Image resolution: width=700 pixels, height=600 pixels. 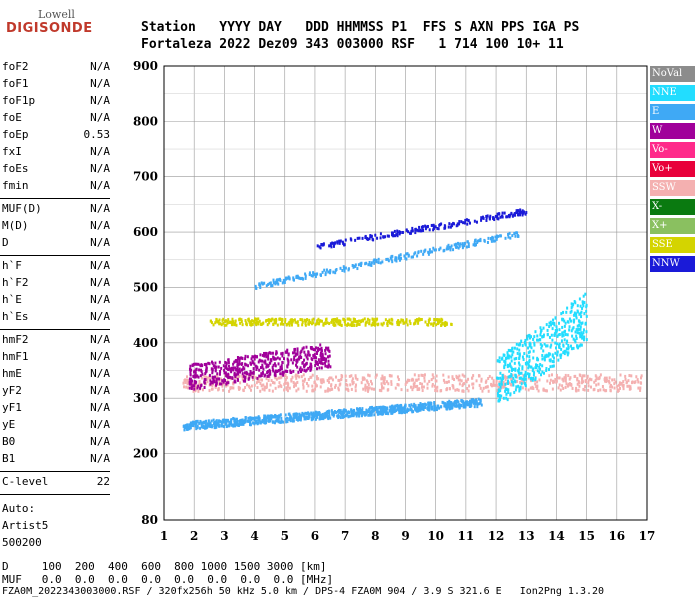 What do you see at coordinates (19, 100) in the screenshot?
I see `param-name: foF1p` at bounding box center [19, 100].